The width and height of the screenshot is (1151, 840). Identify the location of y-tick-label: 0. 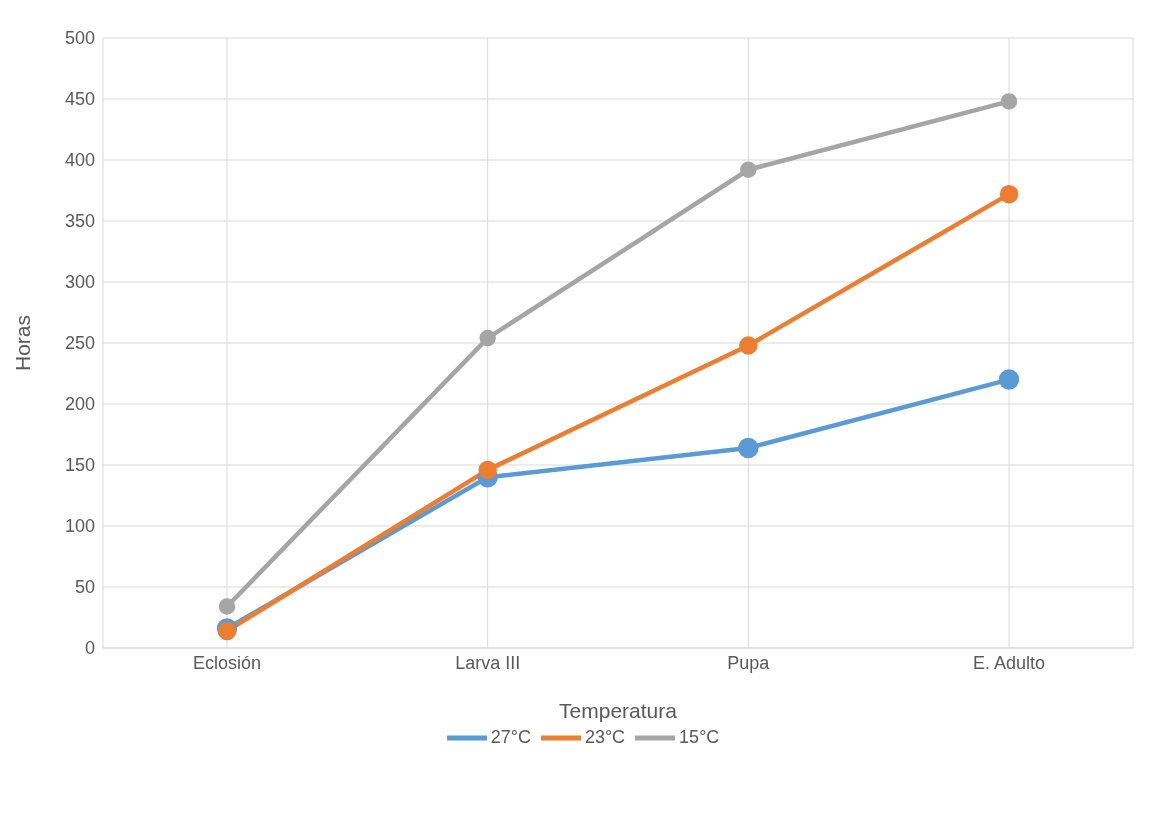
(89, 648).